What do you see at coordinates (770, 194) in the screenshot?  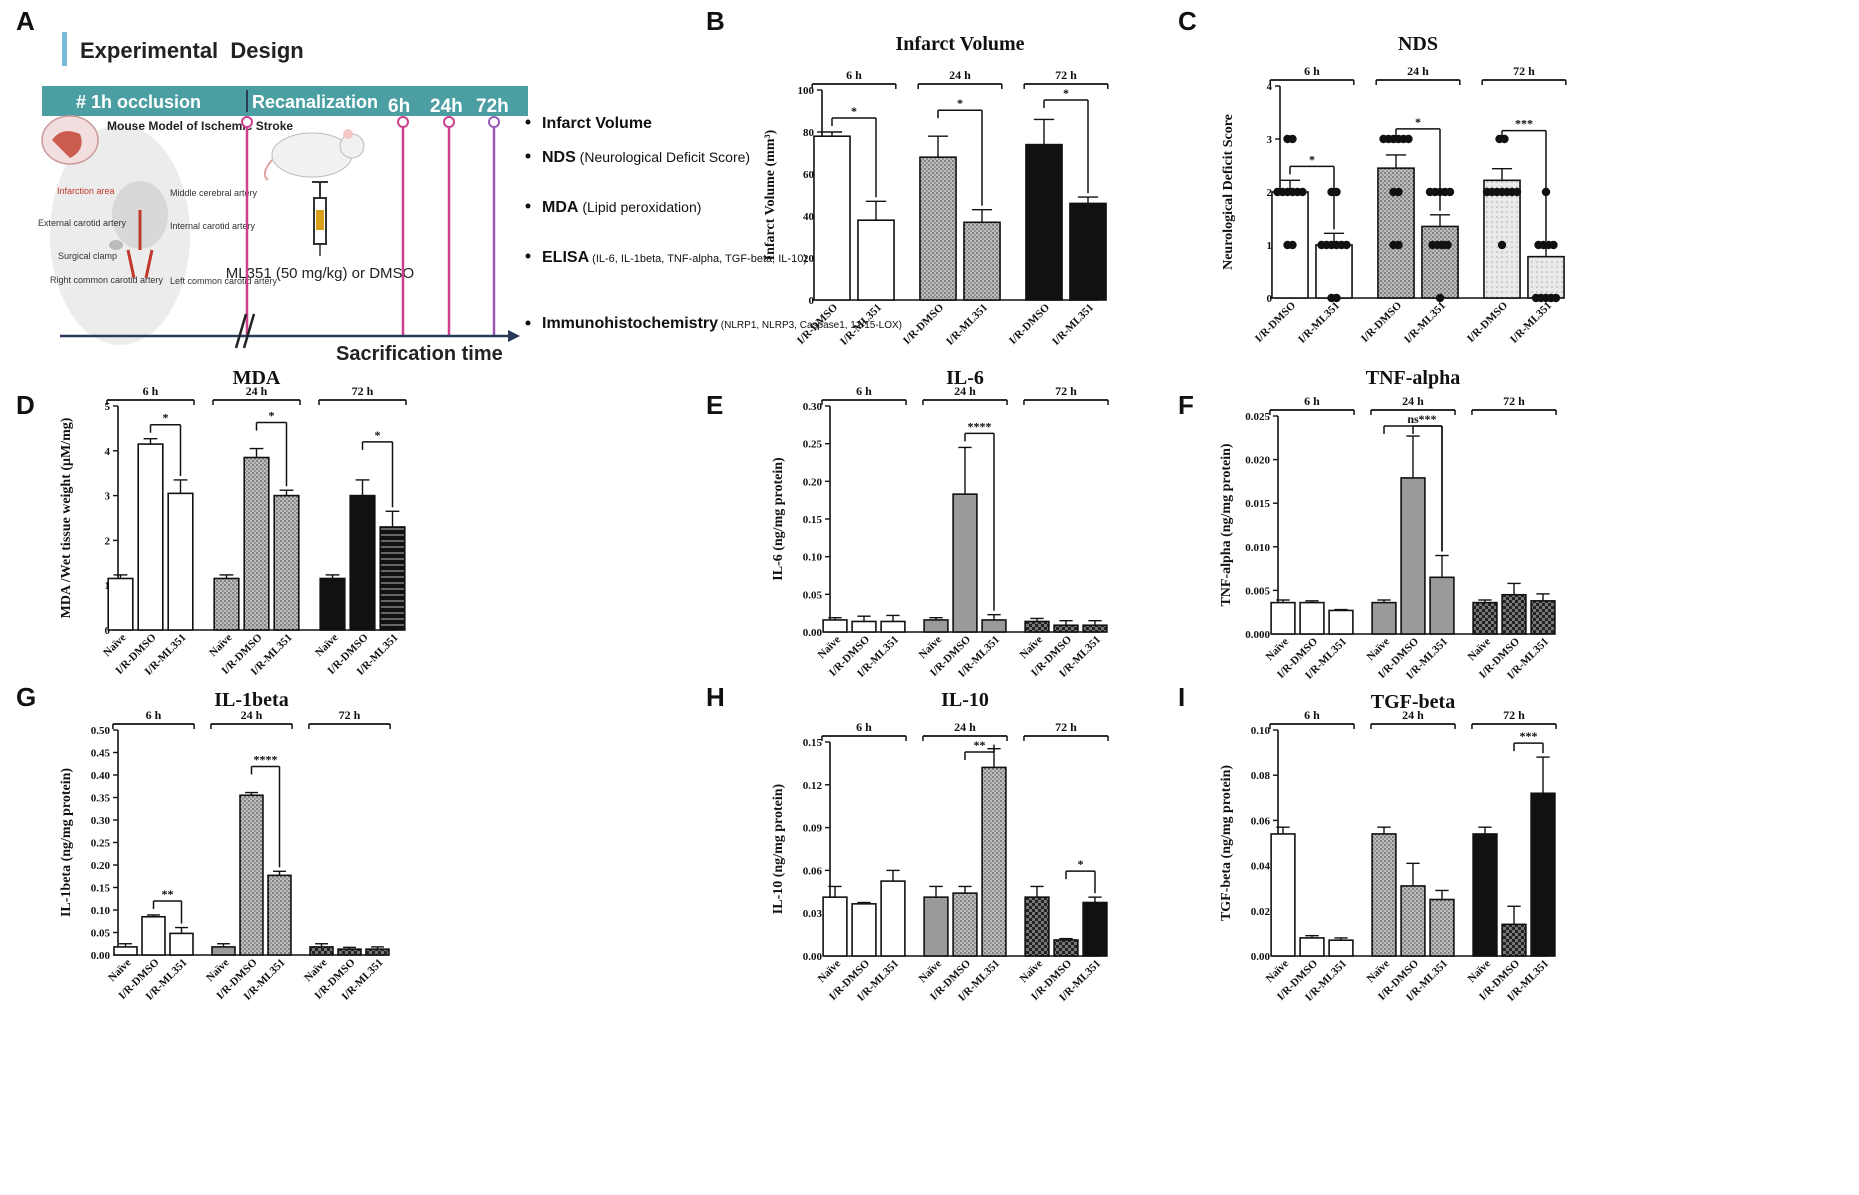 I see `y-axis-label: Infarct Volume (mm³)` at bounding box center [770, 194].